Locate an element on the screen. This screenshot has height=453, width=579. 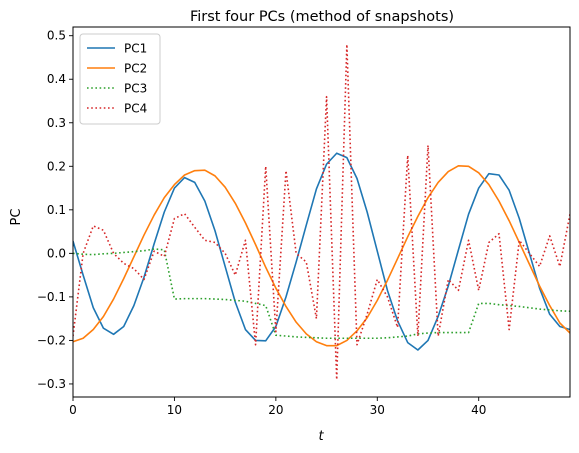
x-tick-label: 0 is located at coordinates (73, 410).